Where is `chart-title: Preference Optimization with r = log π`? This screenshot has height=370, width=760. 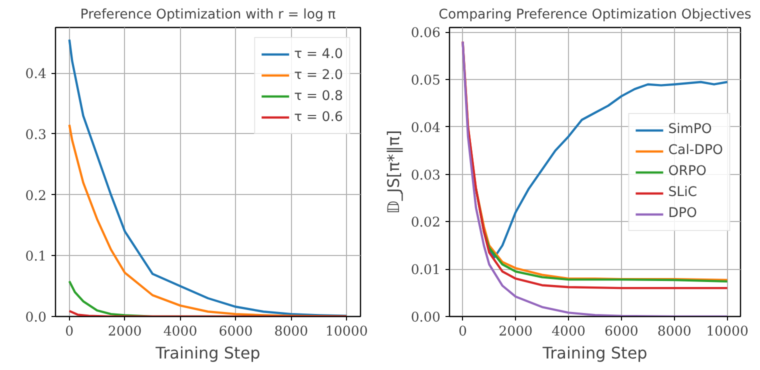
chart-title: Preference Optimization with r = log π is located at coordinates (208, 15).